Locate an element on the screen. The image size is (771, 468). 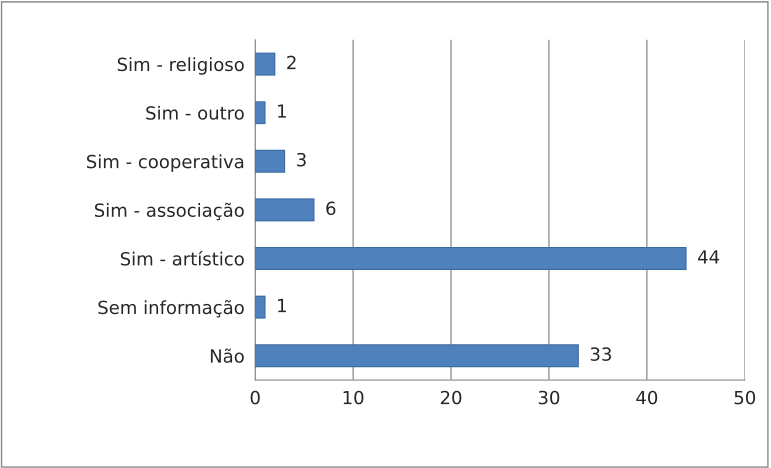
data-label: 6 is located at coordinates (331, 208).